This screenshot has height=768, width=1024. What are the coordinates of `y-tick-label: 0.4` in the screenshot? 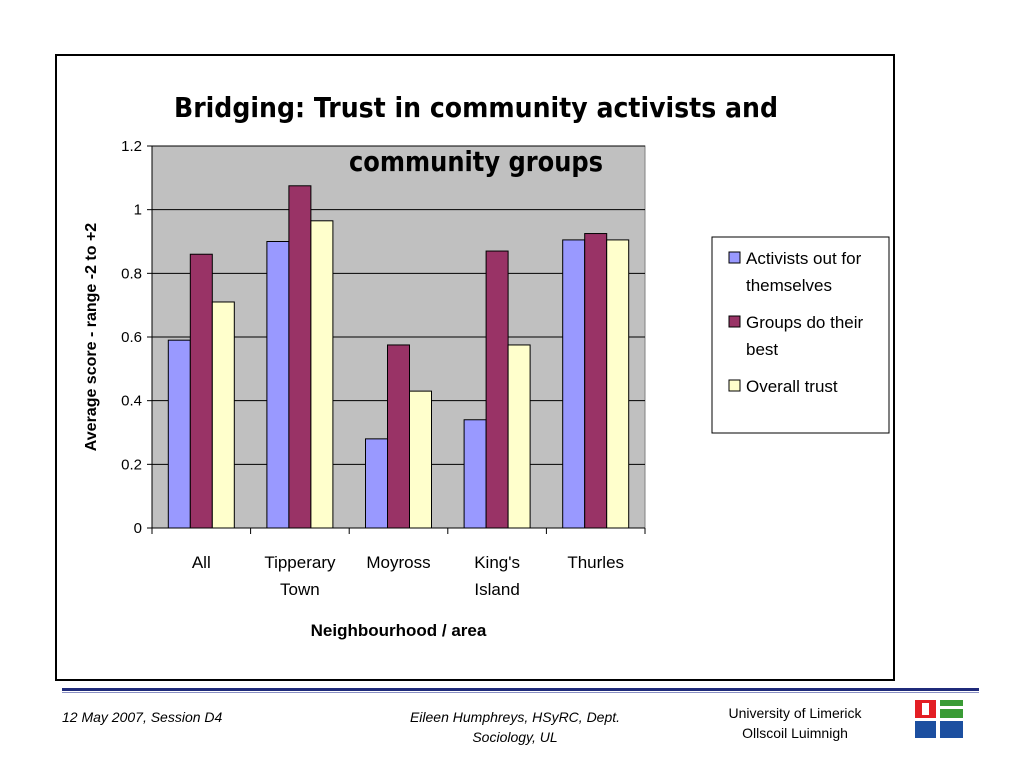 It's located at (131, 401).